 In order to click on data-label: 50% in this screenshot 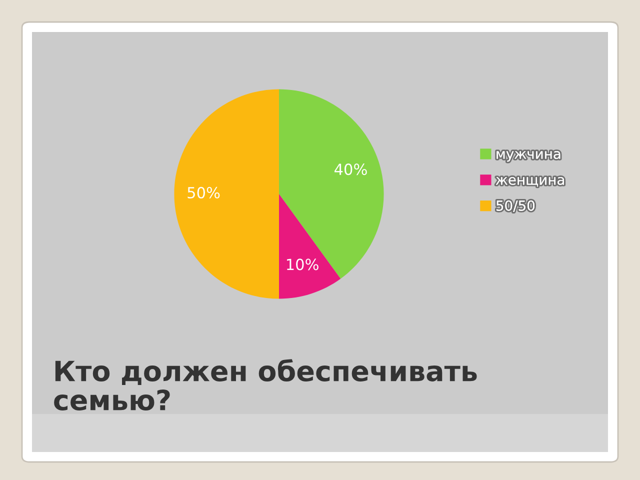, I will do `click(204, 192)`.